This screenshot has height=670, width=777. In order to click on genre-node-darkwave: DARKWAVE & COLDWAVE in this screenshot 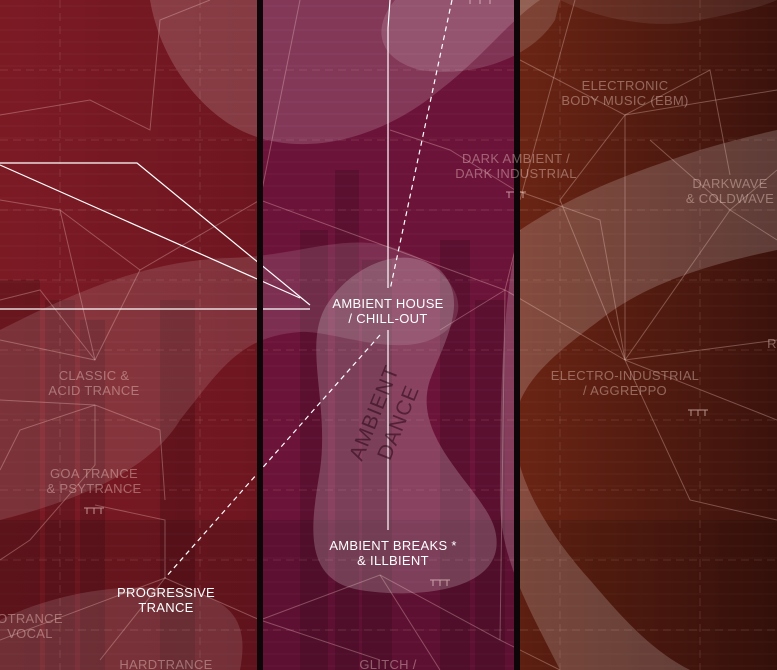, I will do `click(730, 191)`.